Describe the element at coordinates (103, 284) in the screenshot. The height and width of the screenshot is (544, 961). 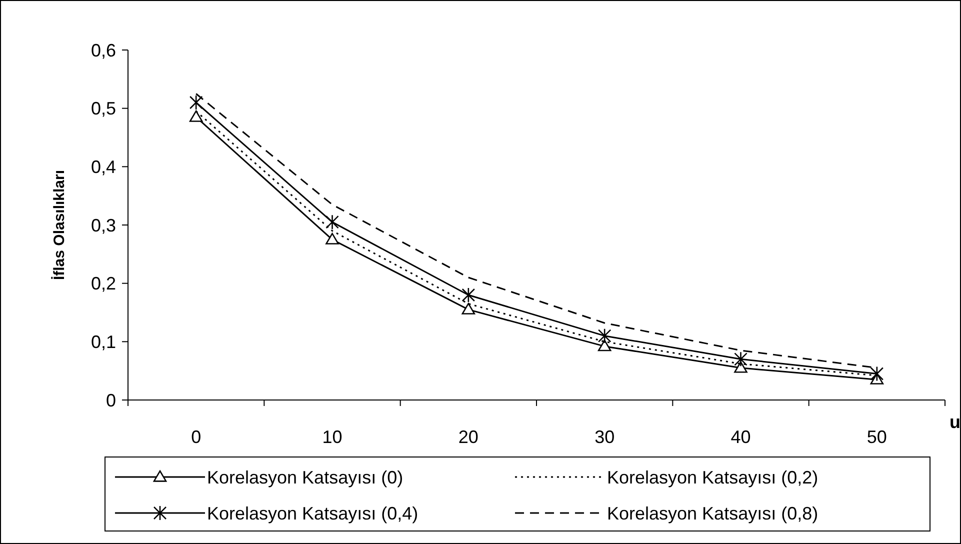
I see `y-tick-label: 0,2` at that location.